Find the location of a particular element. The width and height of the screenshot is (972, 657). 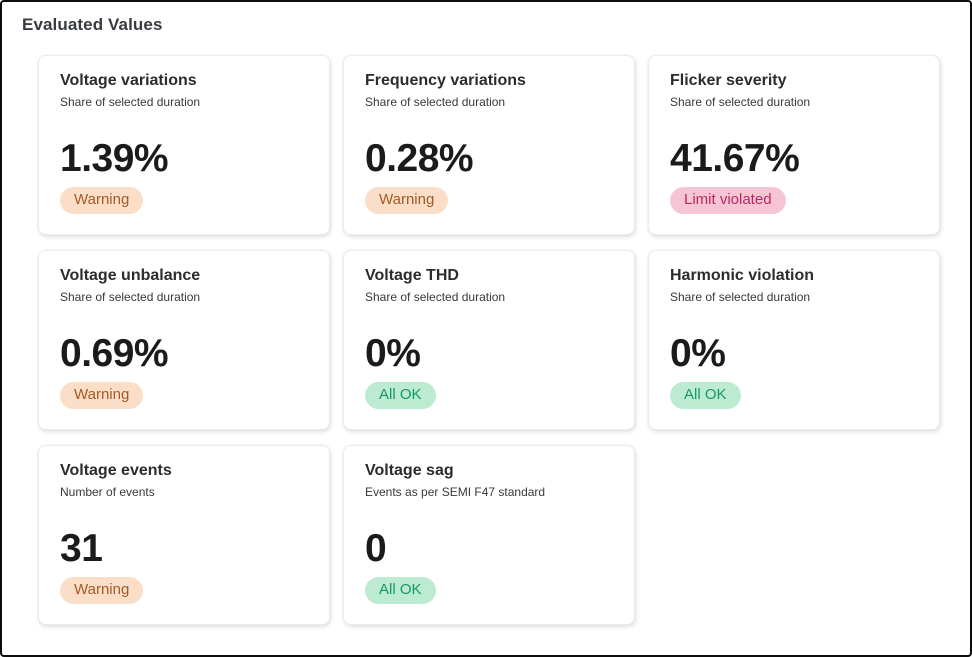

card-value: 31 is located at coordinates (81, 548).